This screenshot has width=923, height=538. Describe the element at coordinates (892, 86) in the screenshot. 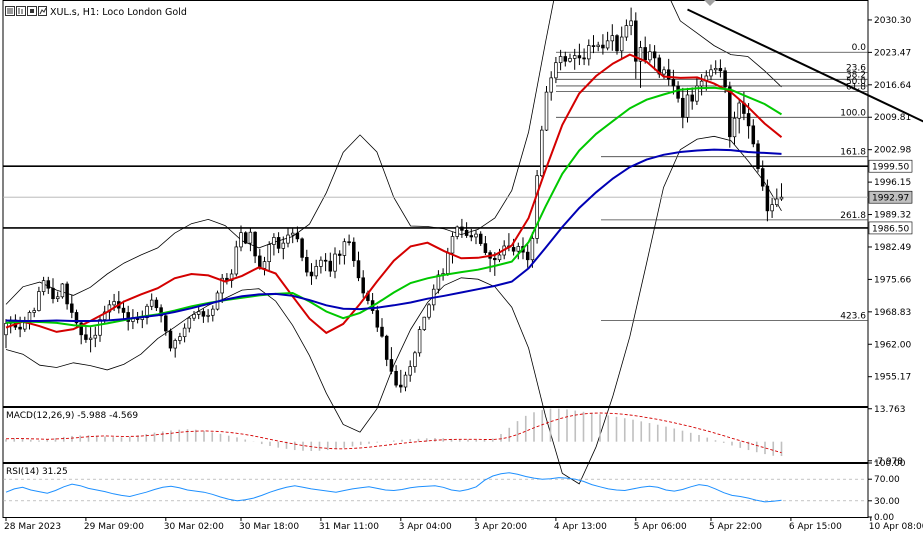

I see `price-tick-label: 2016.64` at that location.